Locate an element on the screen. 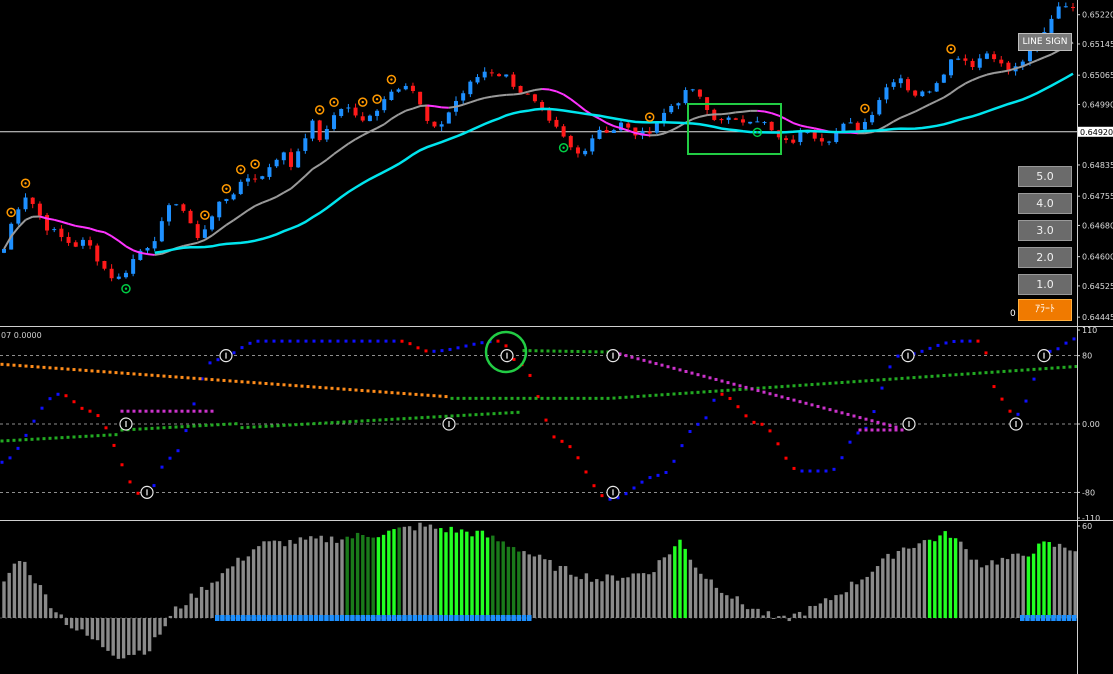  buy-signal-dot is located at coordinates (126, 288).